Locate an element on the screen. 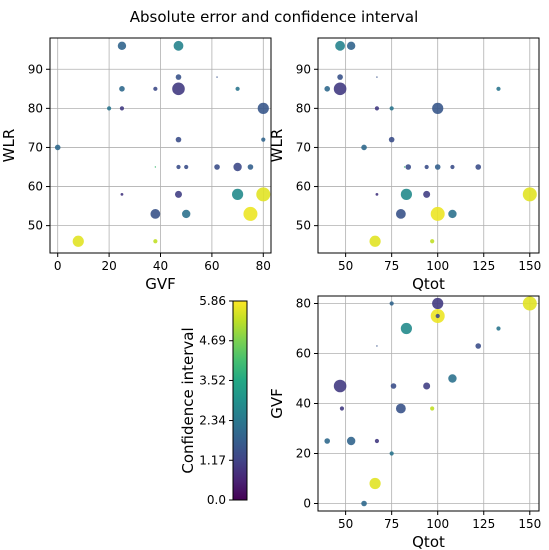 Image resolution: width=549 pixels, height=550 pixels. x-tick-label: 75 is located at coordinates (391, 266).